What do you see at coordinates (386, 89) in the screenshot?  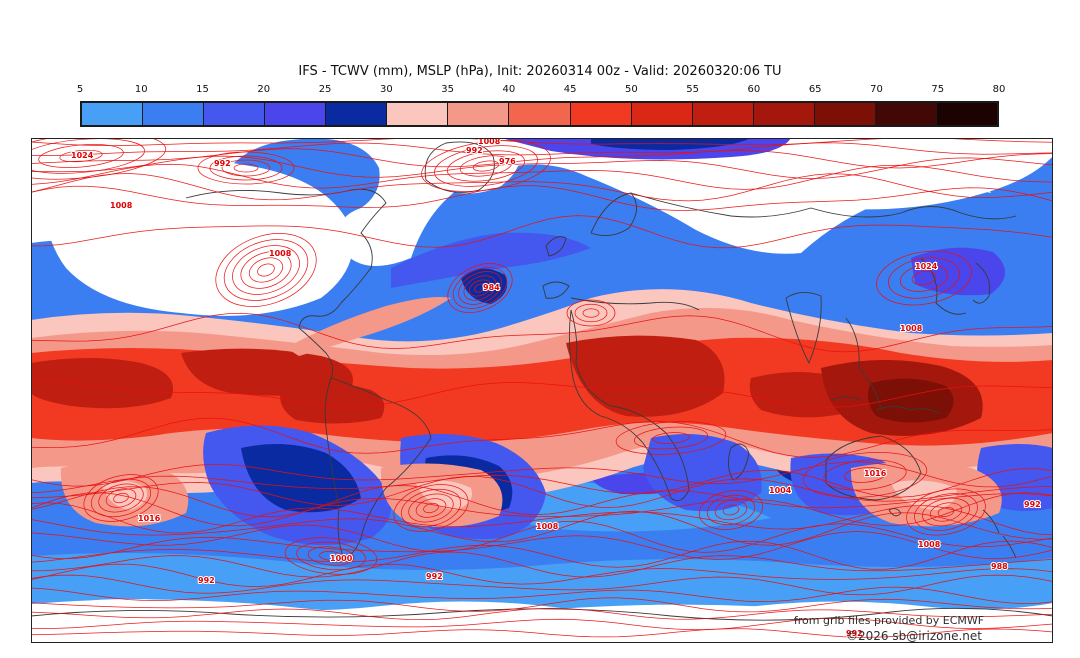 I see `colorbar-tick-label: 30` at bounding box center [386, 89].